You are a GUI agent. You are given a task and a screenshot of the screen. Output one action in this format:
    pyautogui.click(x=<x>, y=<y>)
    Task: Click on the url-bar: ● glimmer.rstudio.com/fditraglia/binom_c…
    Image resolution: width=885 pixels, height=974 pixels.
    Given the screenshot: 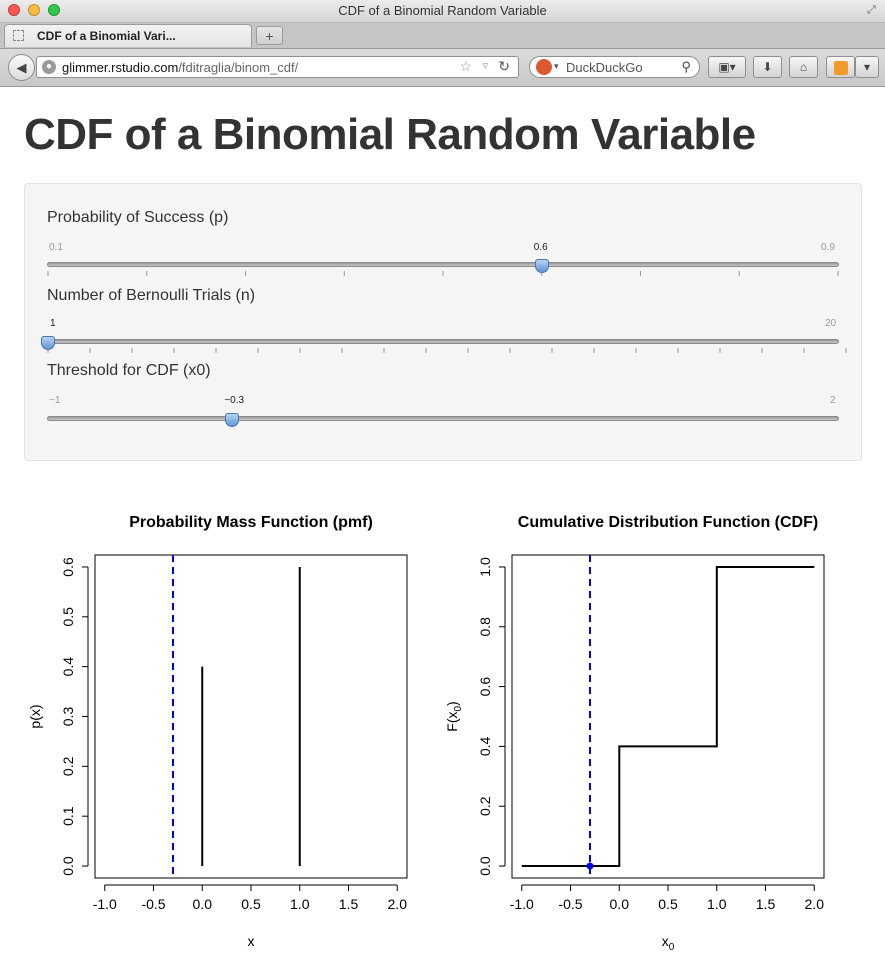 What is the action you would take?
    pyautogui.click(x=277, y=67)
    